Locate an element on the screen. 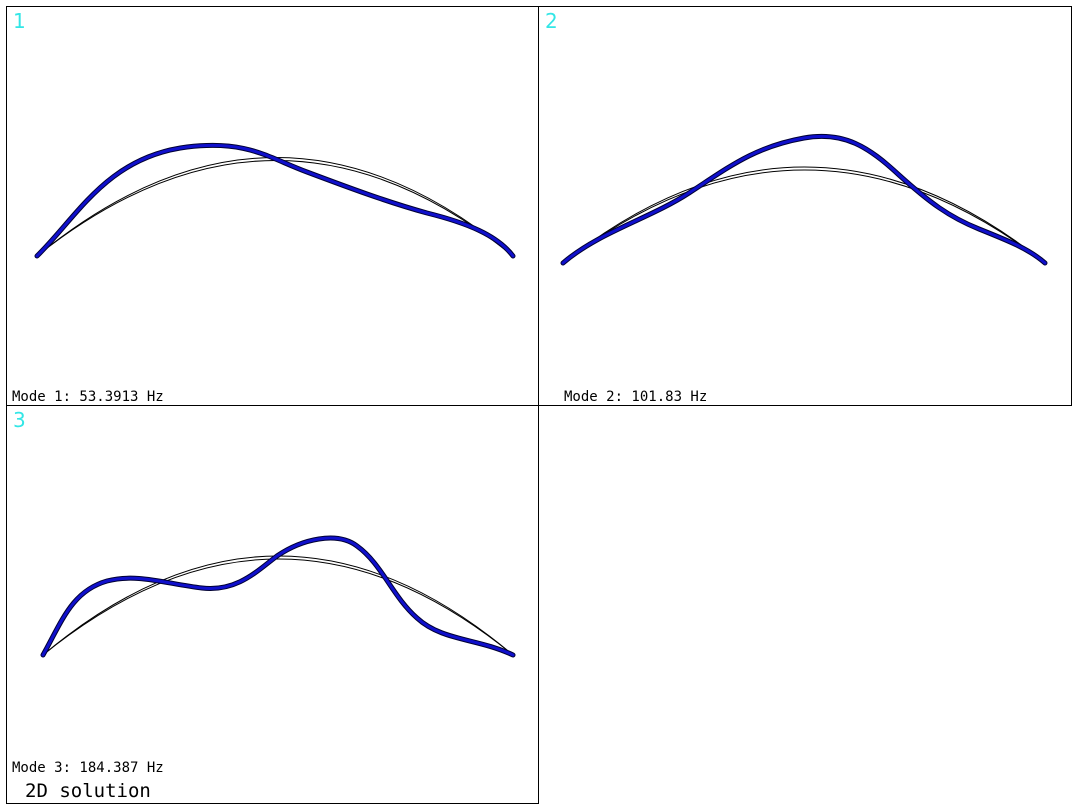  mode-2-plot is located at coordinates (804, 199).